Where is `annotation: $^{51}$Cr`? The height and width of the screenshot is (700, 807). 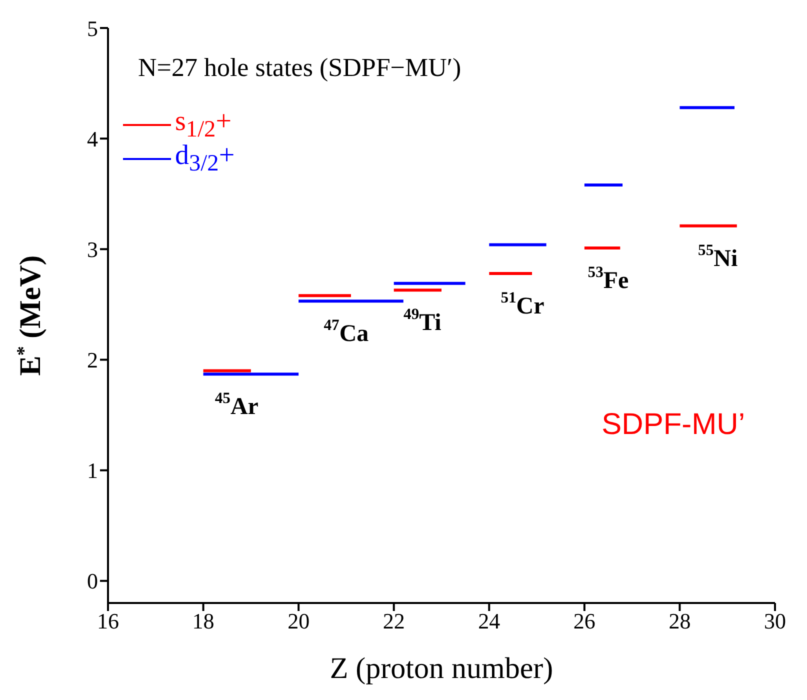 annotation: $^{51}$Cr is located at coordinates (522, 304).